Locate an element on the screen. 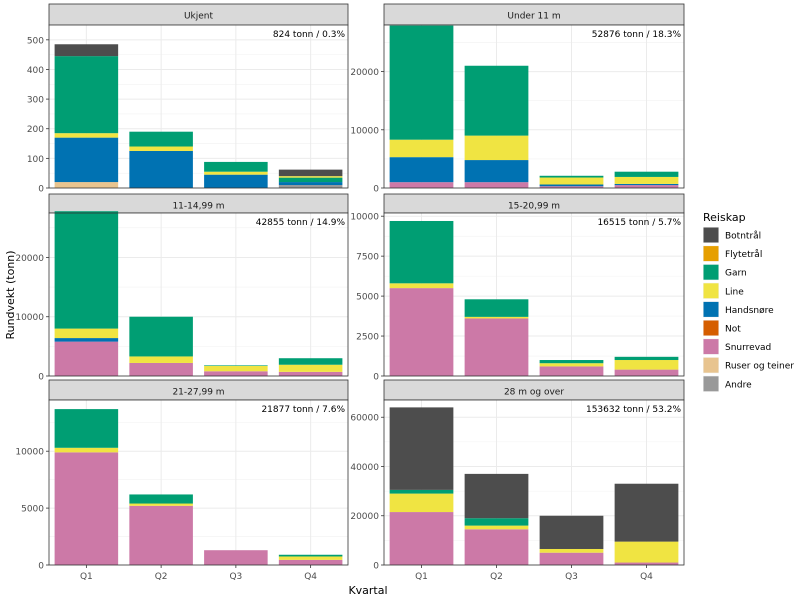 The width and height of the screenshot is (800, 604). facet-title: 21-27,99 m is located at coordinates (198, 393).